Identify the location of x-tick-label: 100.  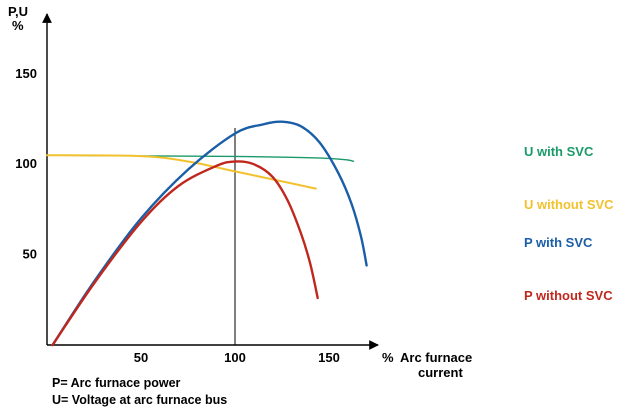
(235, 357).